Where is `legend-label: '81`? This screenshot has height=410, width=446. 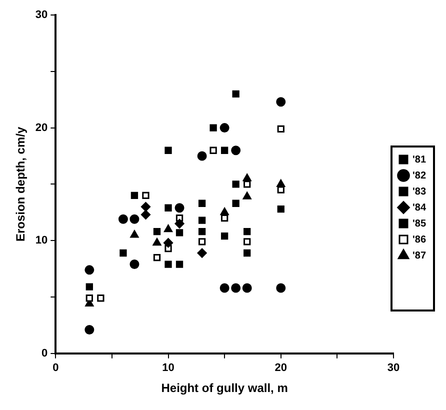
legend-label: '81 is located at coordinates (419, 160).